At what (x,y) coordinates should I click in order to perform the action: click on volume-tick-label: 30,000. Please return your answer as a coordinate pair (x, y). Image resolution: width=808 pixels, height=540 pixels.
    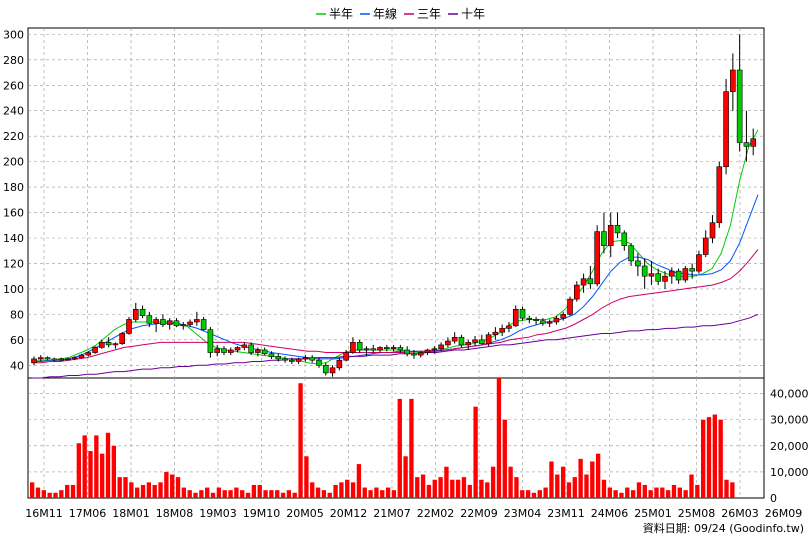
    Looking at the image, I should click on (789, 420).